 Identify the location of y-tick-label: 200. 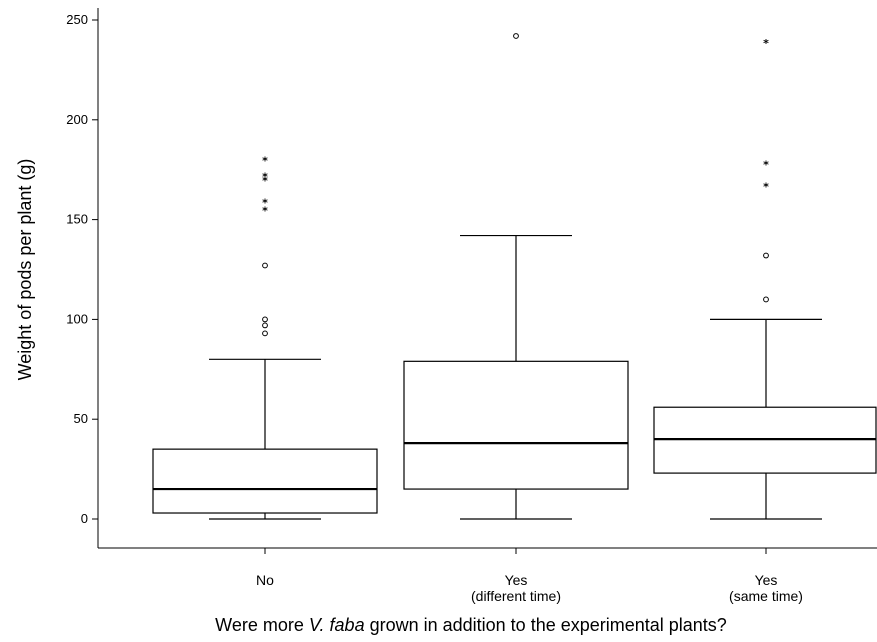
(77, 119).